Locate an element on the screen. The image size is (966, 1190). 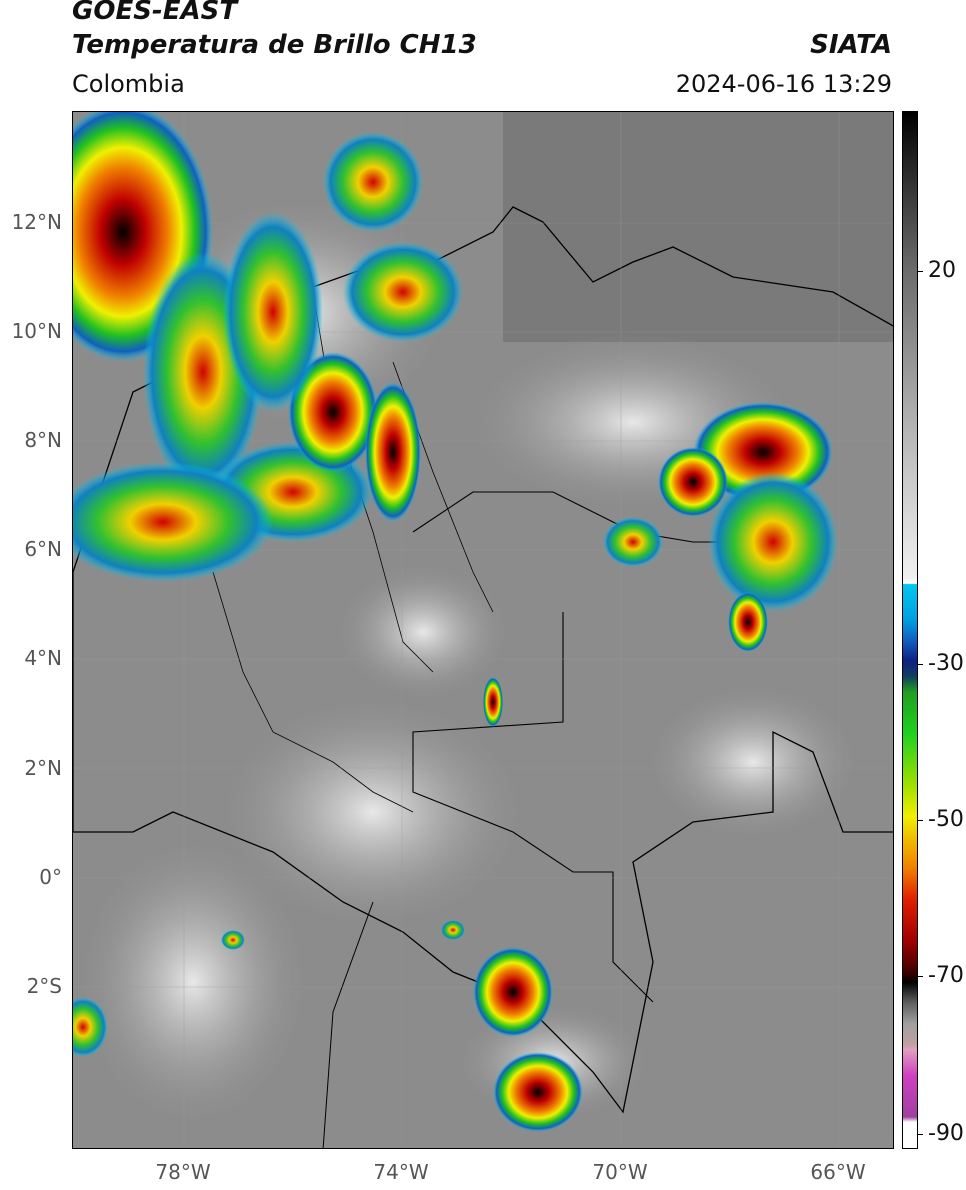
lon-label: 74°W is located at coordinates (401, 1172).